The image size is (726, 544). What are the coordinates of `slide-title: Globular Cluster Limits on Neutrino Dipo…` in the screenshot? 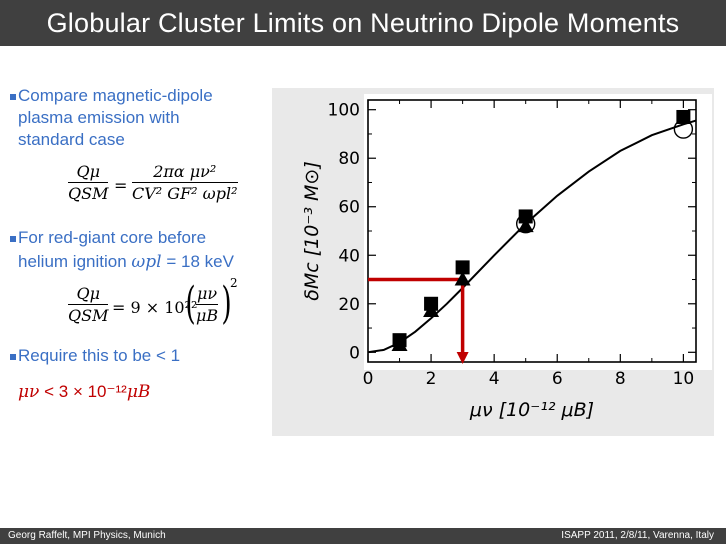 It's located at (363, 22).